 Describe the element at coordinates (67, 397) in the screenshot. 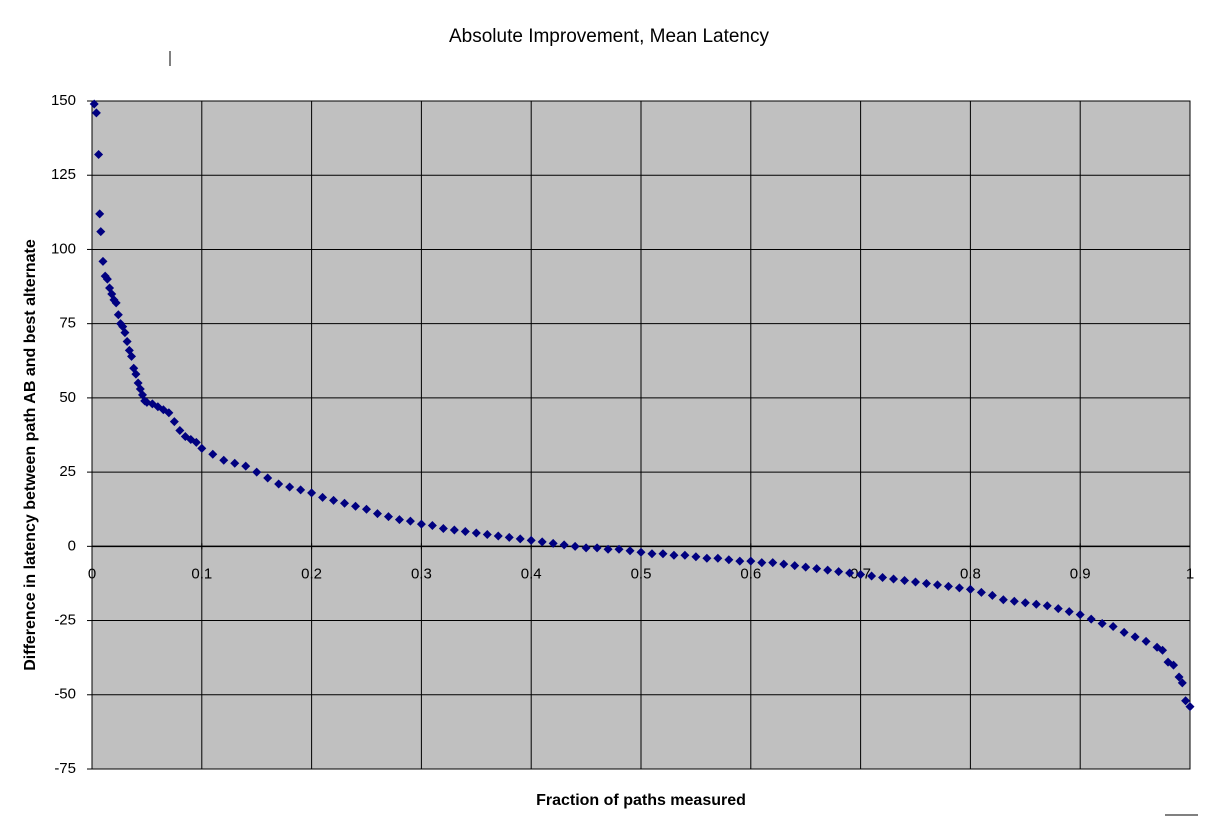

I see `y-tick-label: 50` at that location.